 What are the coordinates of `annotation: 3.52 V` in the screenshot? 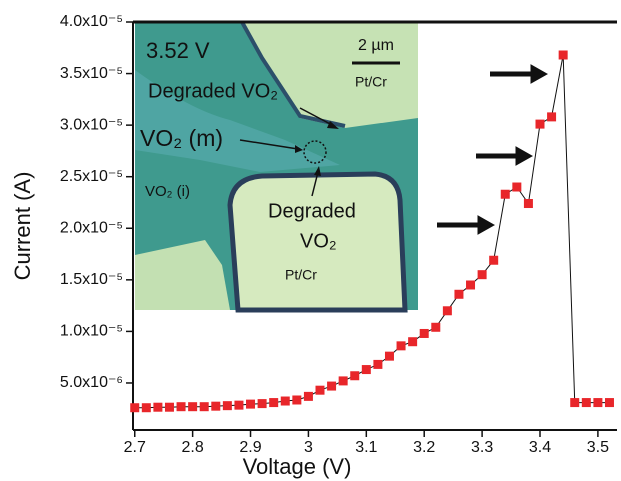 It's located at (178, 50).